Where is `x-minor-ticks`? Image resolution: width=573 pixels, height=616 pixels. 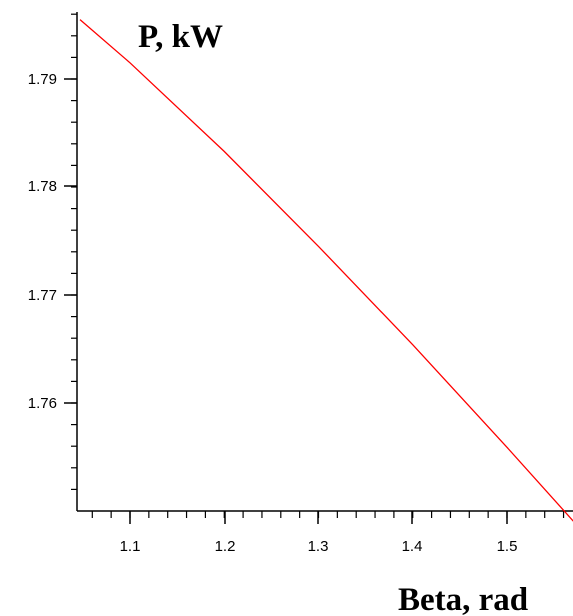
x-minor-ticks is located at coordinates (328, 514).